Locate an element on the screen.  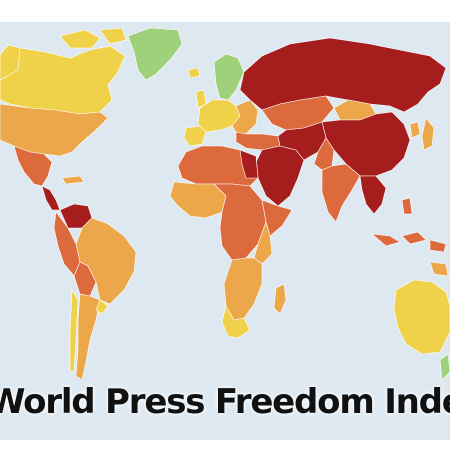
scandinavia is located at coordinates (229, 77).